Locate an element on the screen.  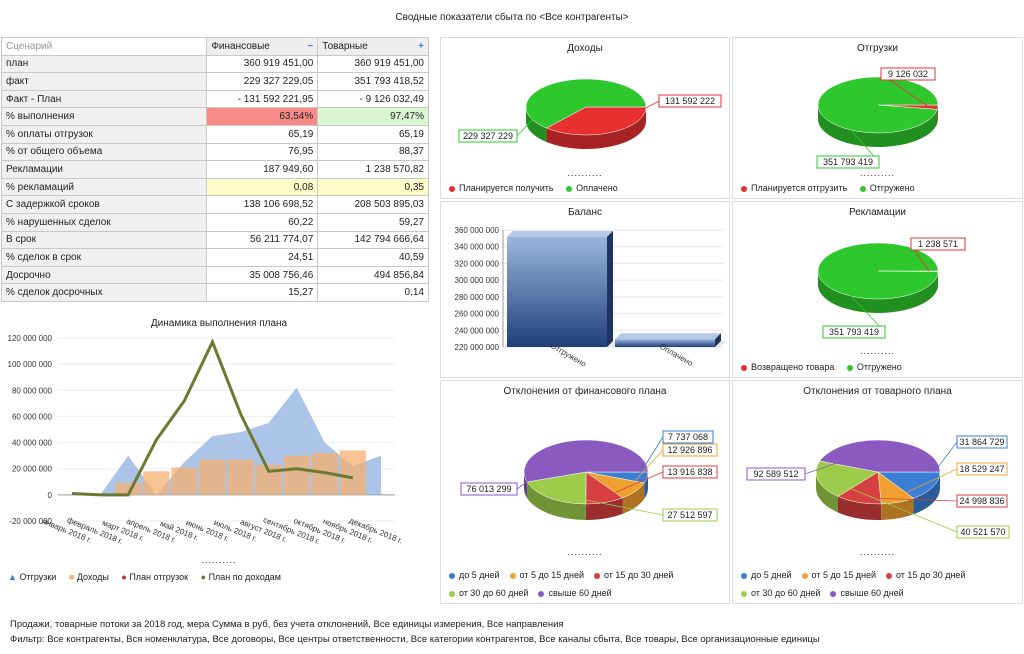
row-label: % от общего объема is located at coordinates (104, 152).